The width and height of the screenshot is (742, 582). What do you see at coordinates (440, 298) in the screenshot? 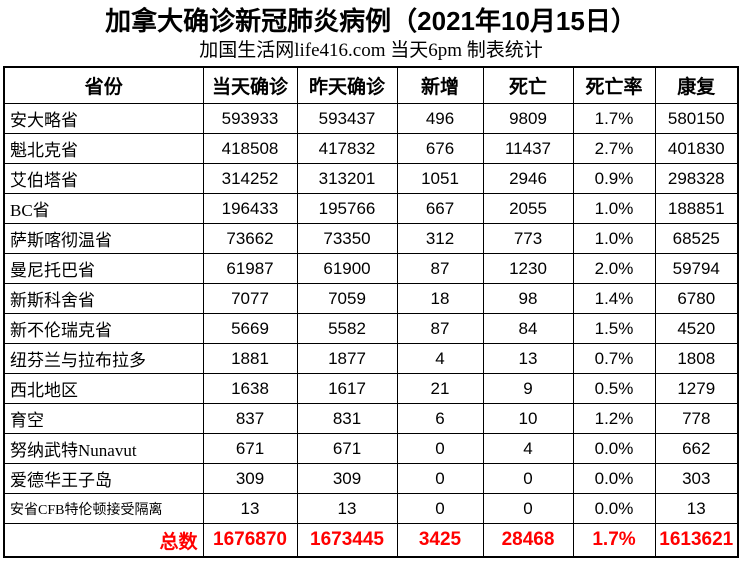
I see `value-cell: 18` at bounding box center [440, 298].